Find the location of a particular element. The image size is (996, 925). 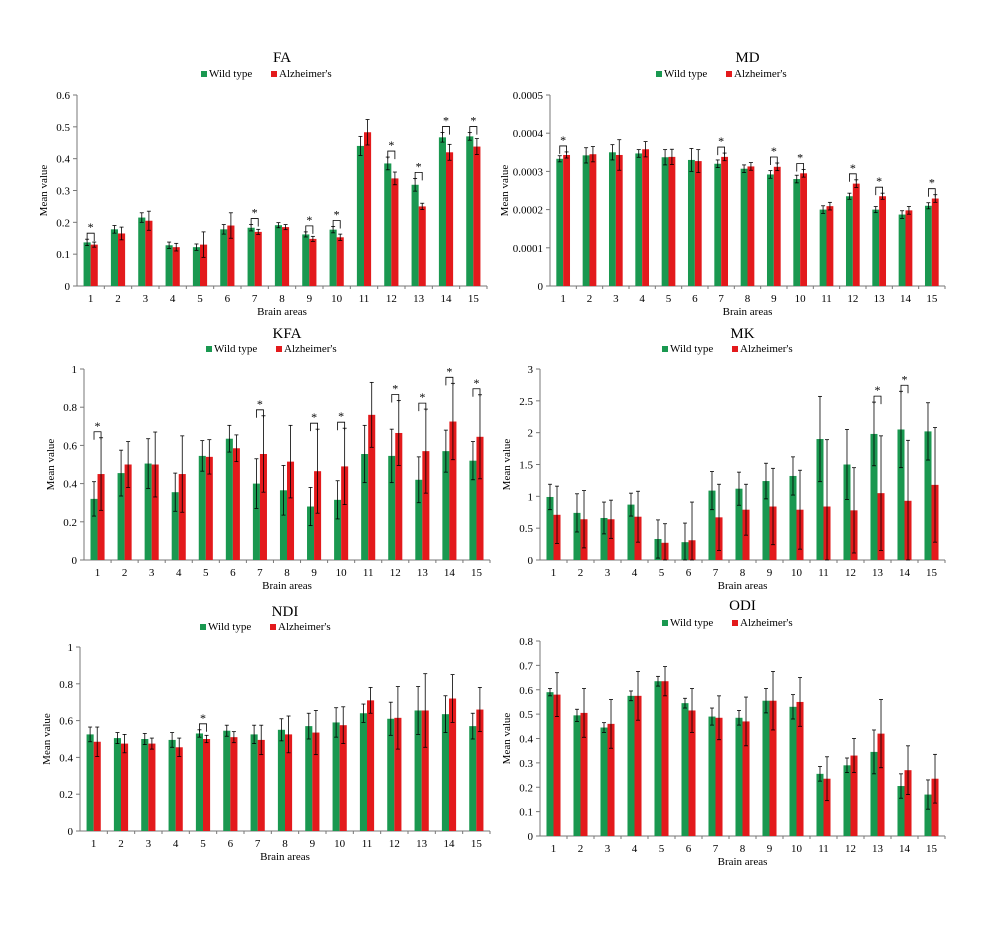

y-tick-label: 0.1 is located at coordinates (526, 813).